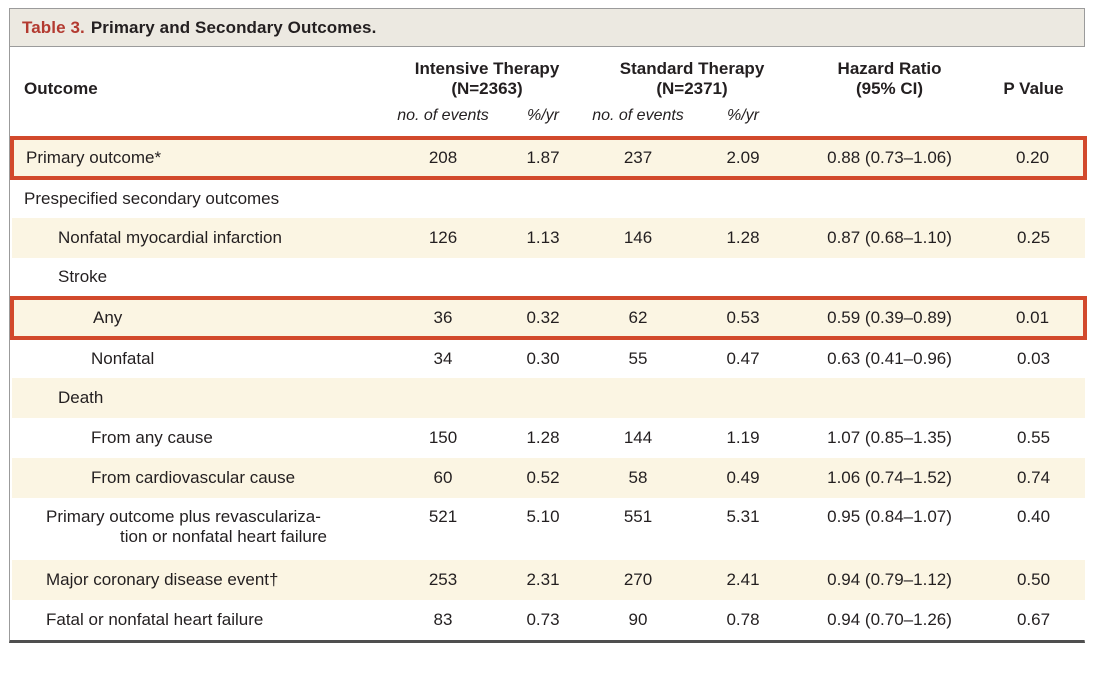 This screenshot has width=1094, height=674. Describe the element at coordinates (543, 357) in the screenshot. I see `rate-intensive-cell: 0.30` at that location.